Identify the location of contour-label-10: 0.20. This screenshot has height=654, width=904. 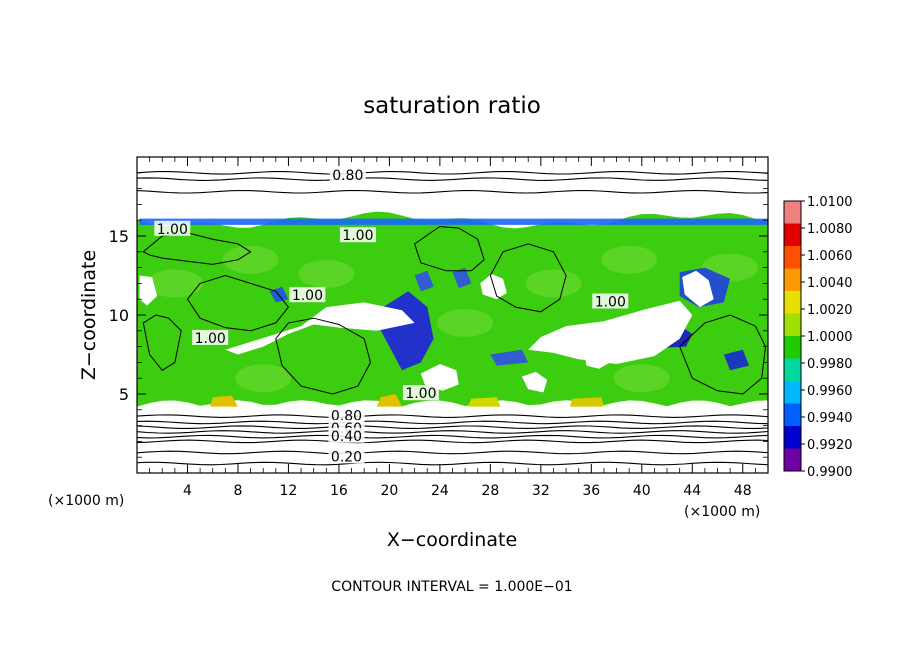
(346, 457).